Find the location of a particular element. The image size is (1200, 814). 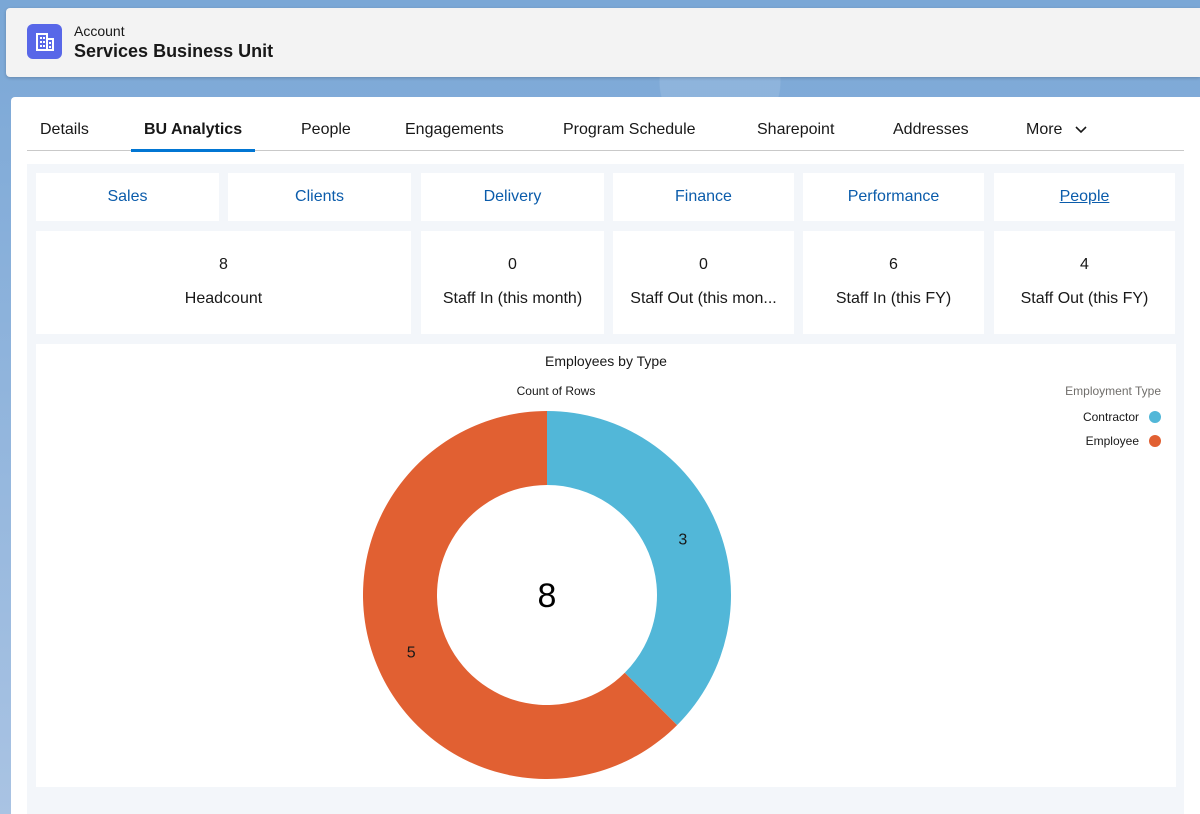

stat-value: 4 is located at coordinates (1084, 264).